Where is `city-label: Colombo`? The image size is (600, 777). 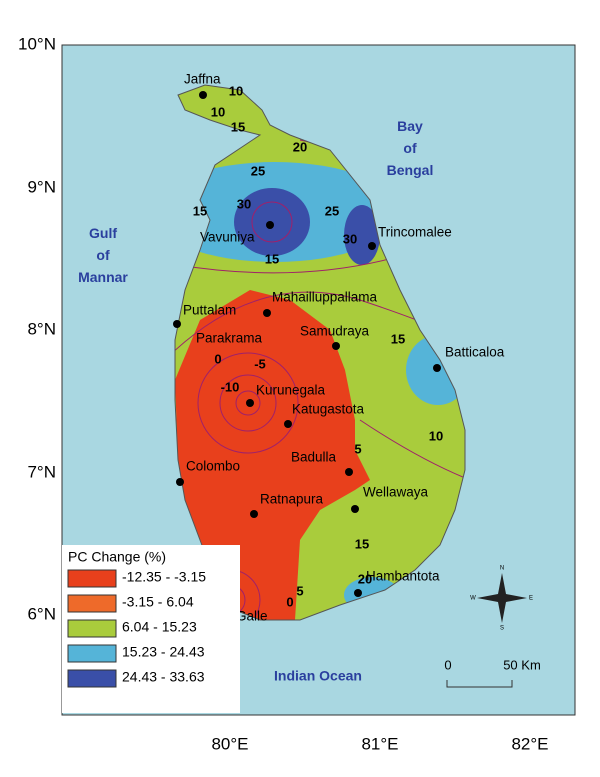
city-label: Colombo is located at coordinates (213, 466).